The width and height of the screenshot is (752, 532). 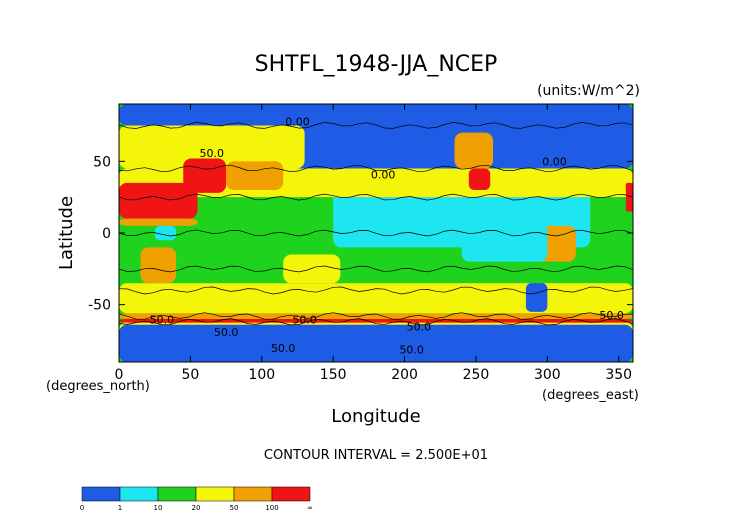 I want to click on y-tick-label: 50, so click(x=102, y=162).